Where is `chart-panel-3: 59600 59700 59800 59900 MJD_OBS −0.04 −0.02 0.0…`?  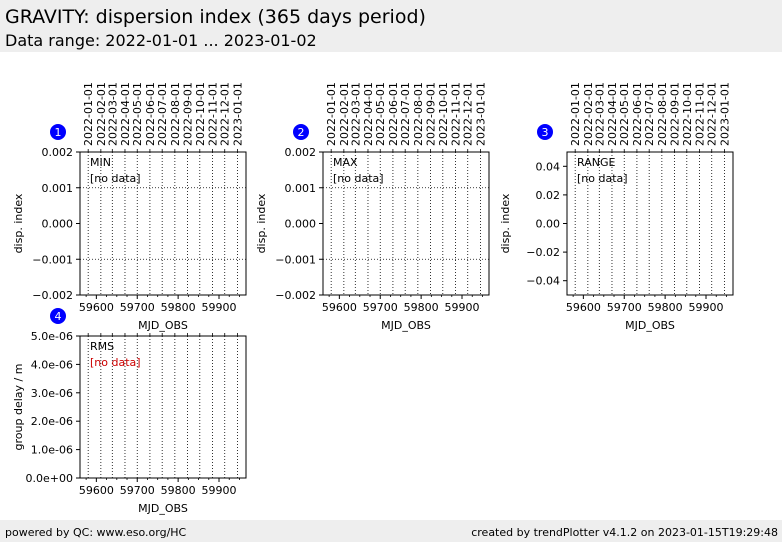
chart-panel-3: 59600 59700 59800 59900 MJD_OBS −0.04 −0.02 0.0… is located at coordinates (616, 207).